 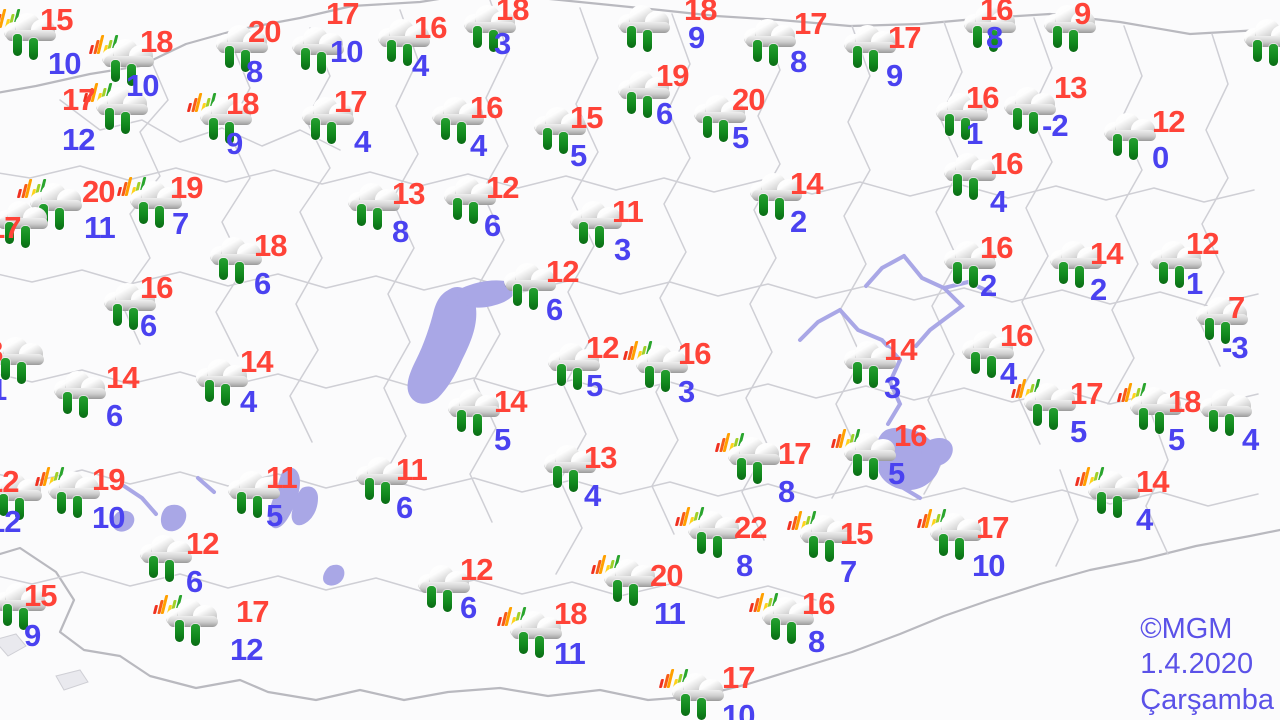 What do you see at coordinates (816, 641) in the screenshot?
I see `low-temperature: 8` at bounding box center [816, 641].